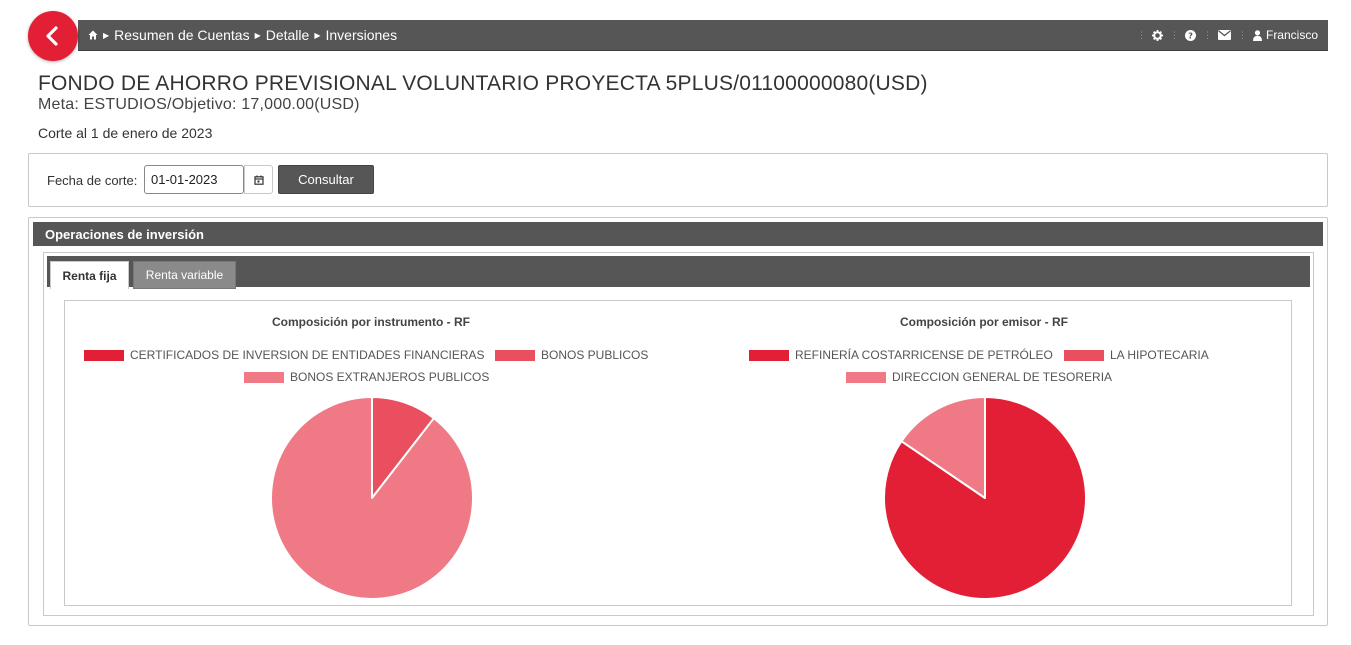  I want to click on user-name: Francisco, so click(1291, 35).